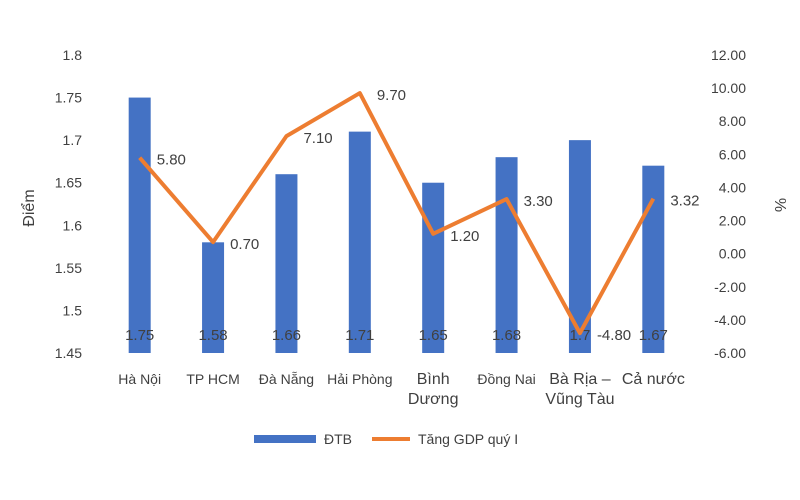 This screenshot has width=800, height=500. I want to click on y-tick-label: 1.65, so click(68, 183).